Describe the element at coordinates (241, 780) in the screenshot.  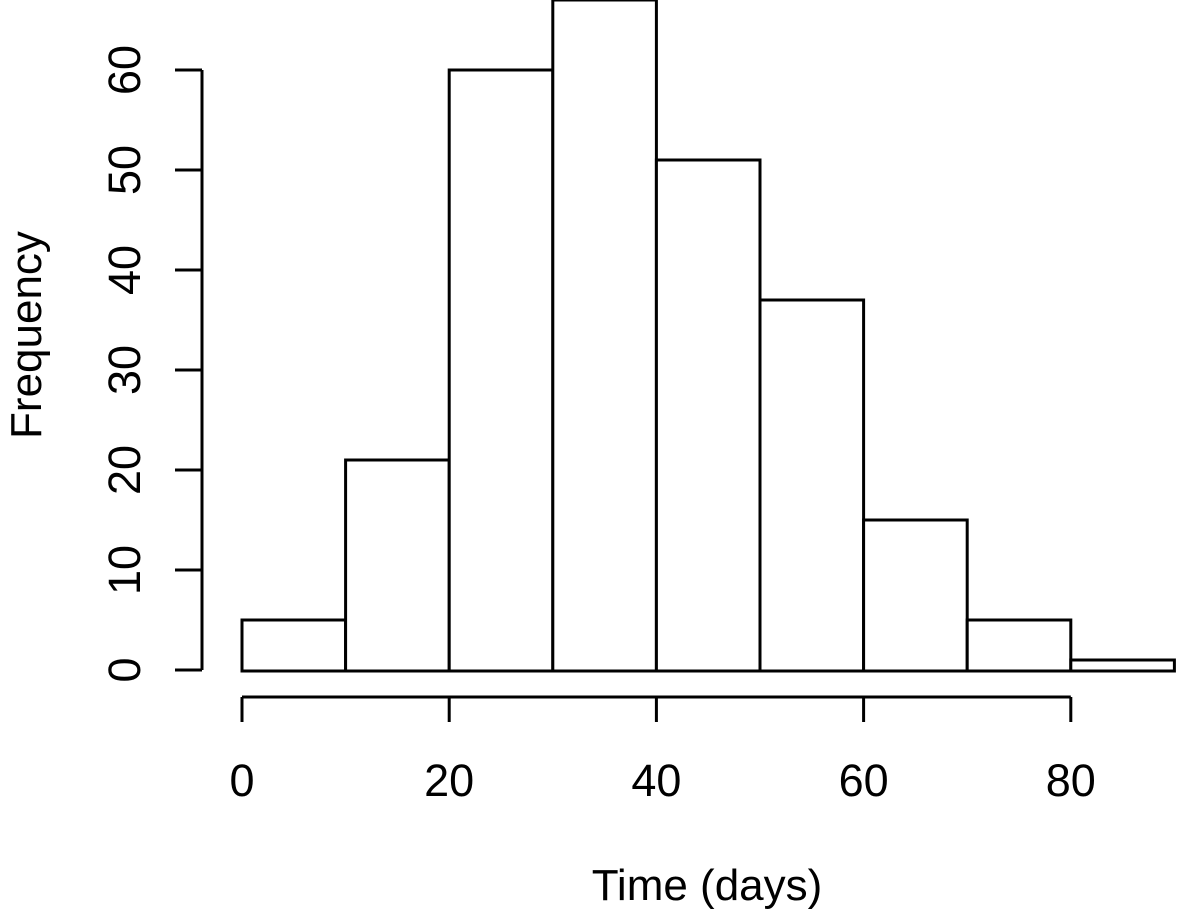
I see `x-tick-label-0: 0` at that location.